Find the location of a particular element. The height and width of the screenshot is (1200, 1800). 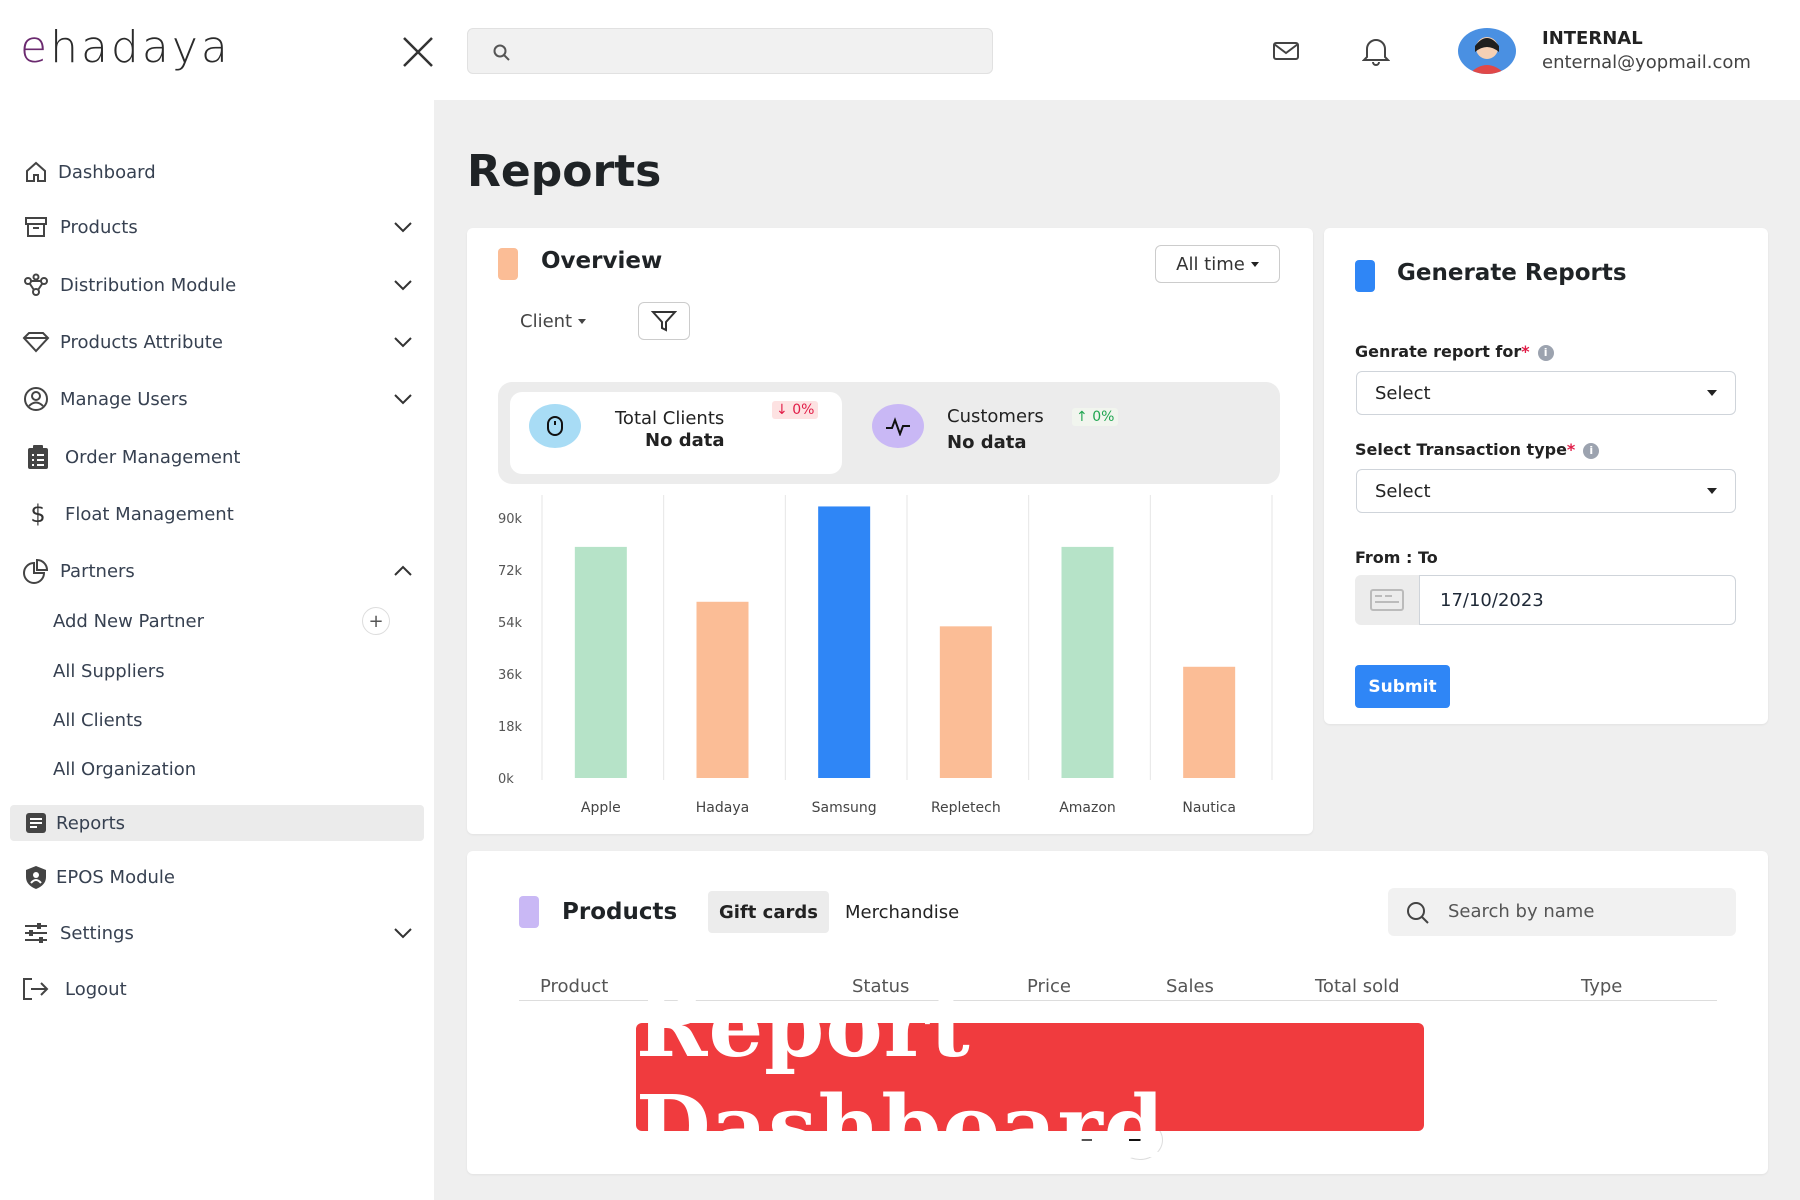

tab-gift-cards: Gift cards is located at coordinates (768, 912).